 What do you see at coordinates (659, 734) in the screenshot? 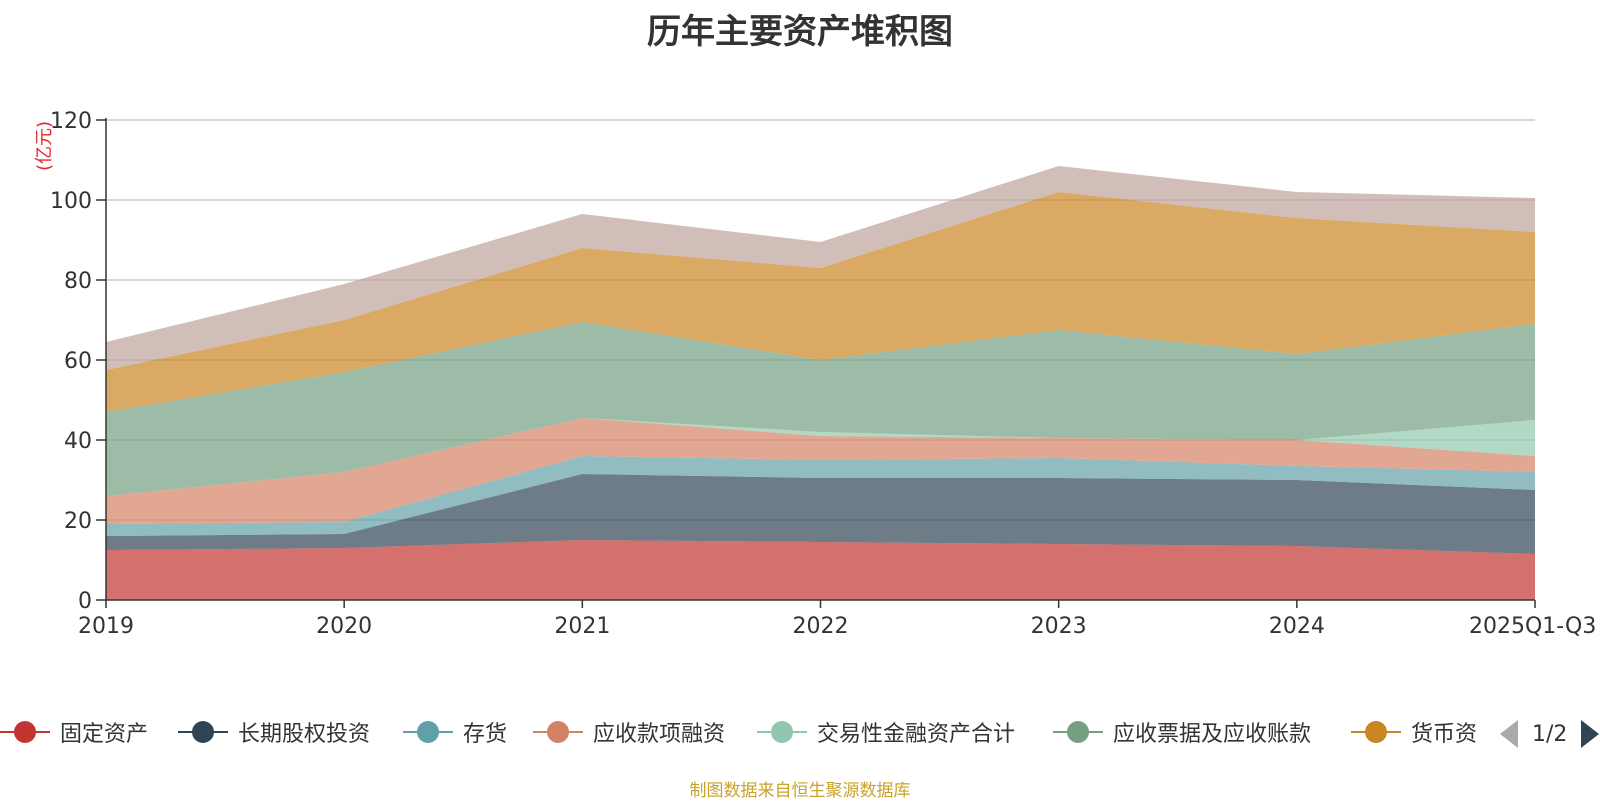
I see `legend-label: 应收款项融资` at bounding box center [659, 734].